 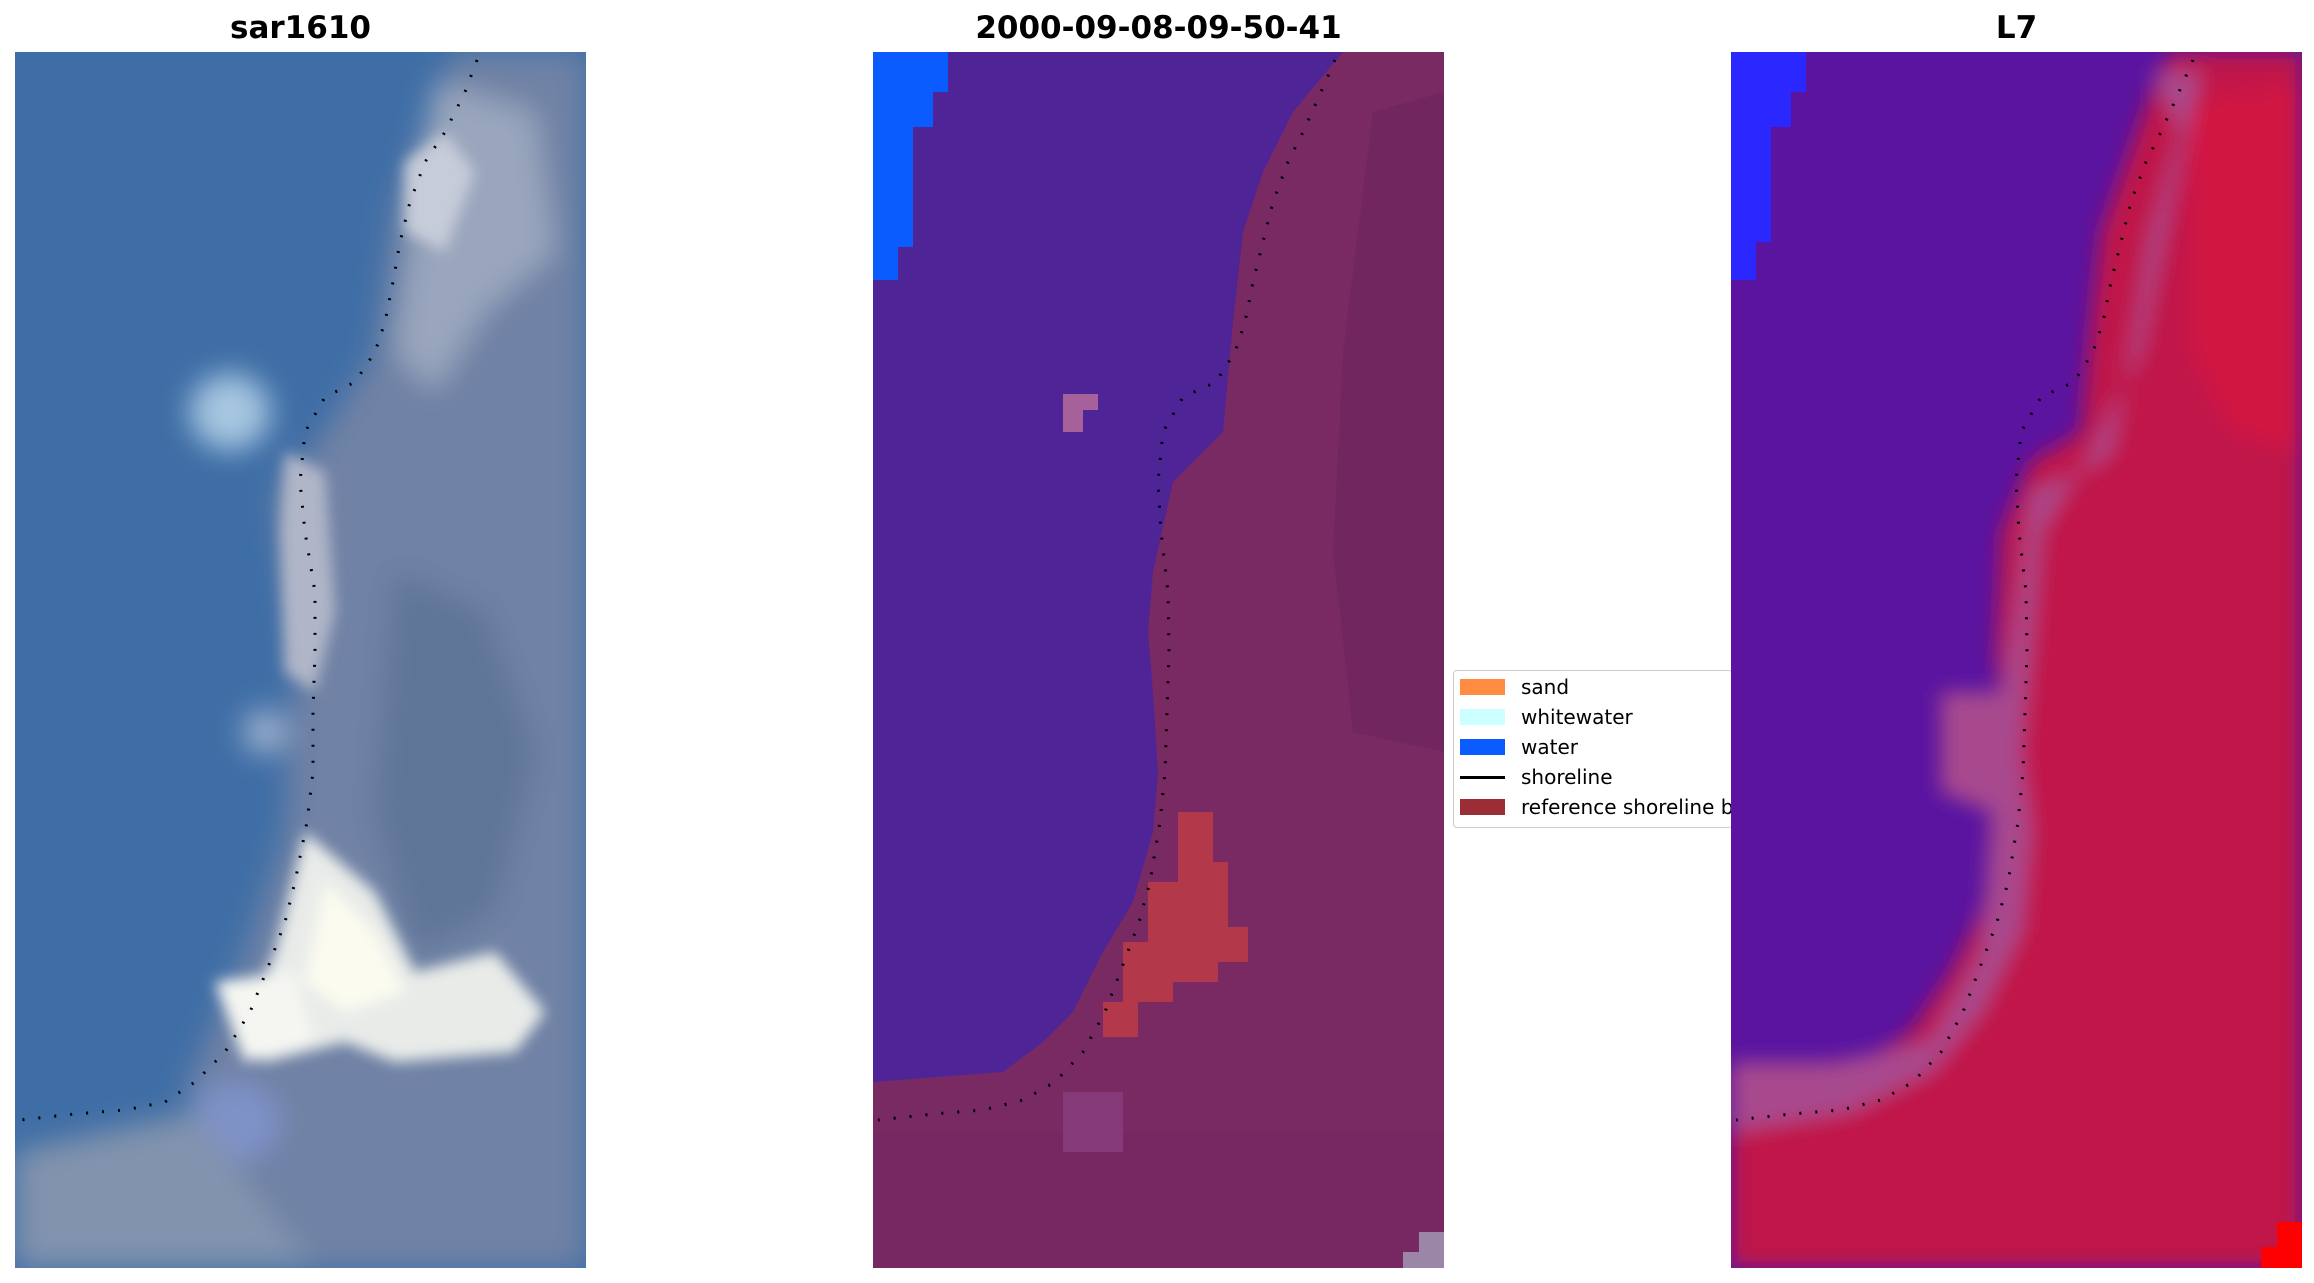 What do you see at coordinates (1482, 807) in the screenshot?
I see `legend-swatch-reference-shoreline` at bounding box center [1482, 807].